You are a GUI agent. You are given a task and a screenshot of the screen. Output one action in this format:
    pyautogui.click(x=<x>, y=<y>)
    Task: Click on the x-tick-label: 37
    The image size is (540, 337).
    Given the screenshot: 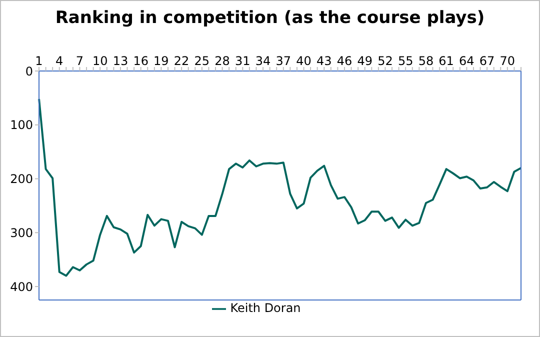 What is the action you would take?
    pyautogui.click(x=284, y=61)
    